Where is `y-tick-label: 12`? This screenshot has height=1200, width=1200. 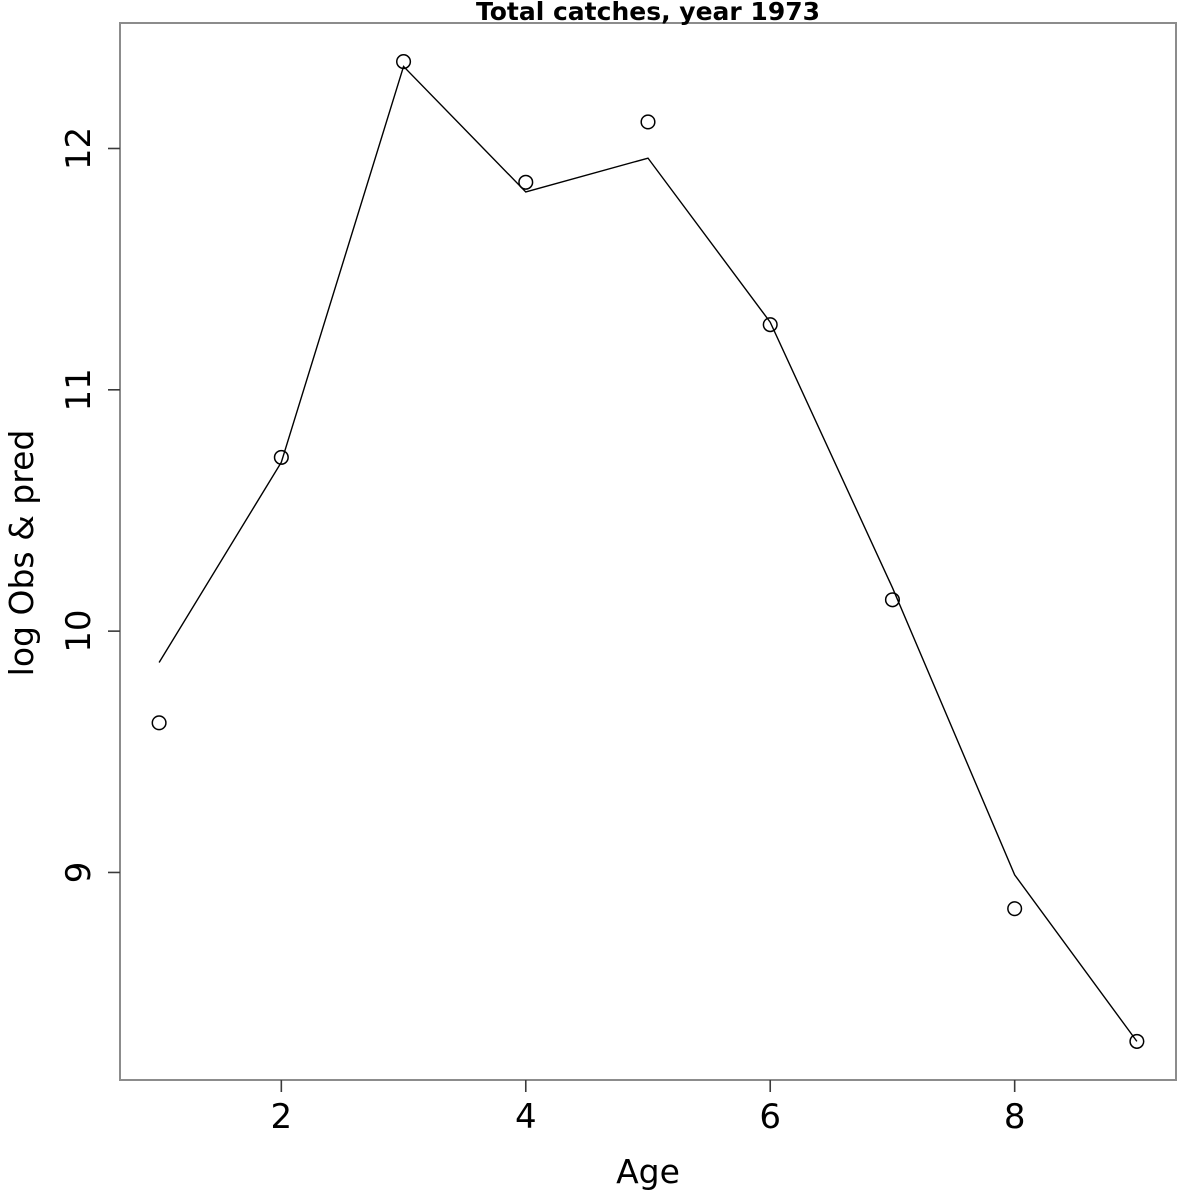
y-tick-label: 12 is located at coordinates (79, 148).